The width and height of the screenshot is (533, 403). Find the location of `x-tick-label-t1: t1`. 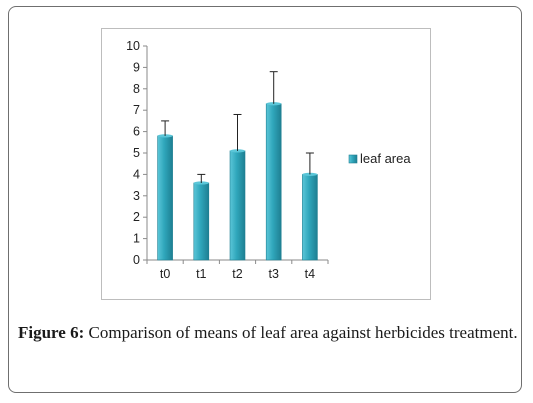

x-tick-label-t1: t1 is located at coordinates (201, 274).